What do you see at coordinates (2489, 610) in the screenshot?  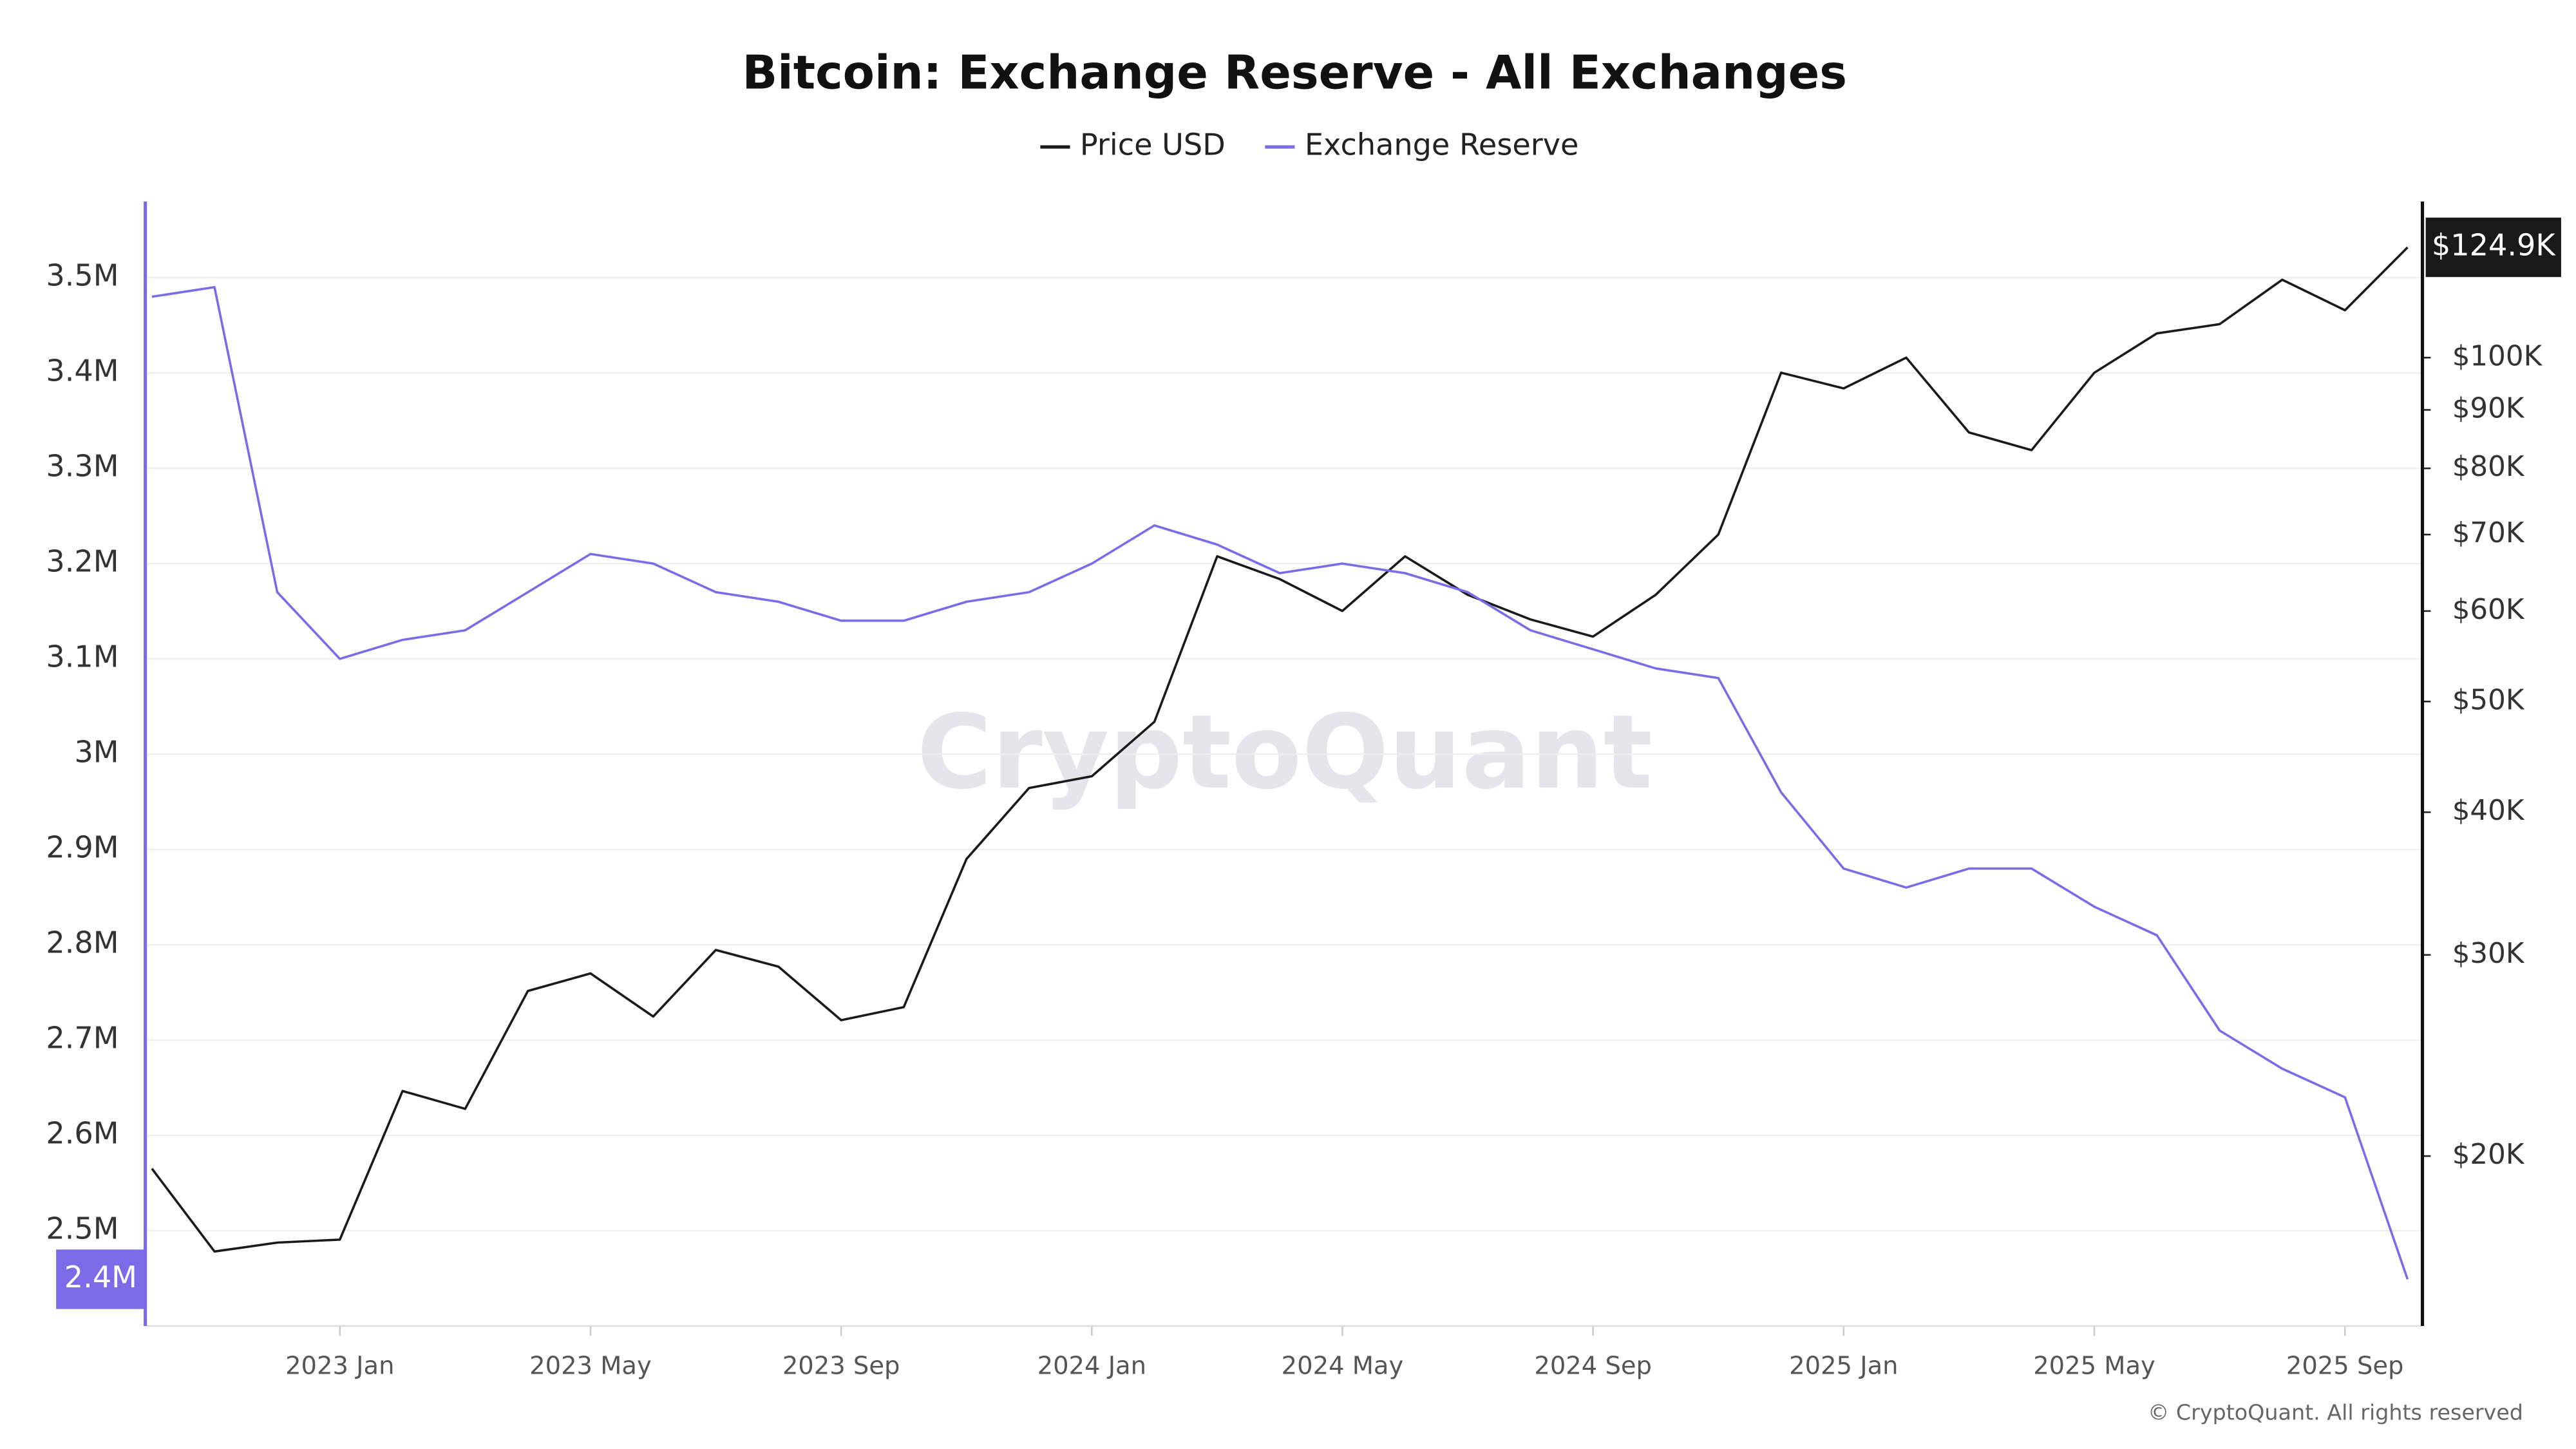 I see `y2-tick-label: $60K` at bounding box center [2489, 610].